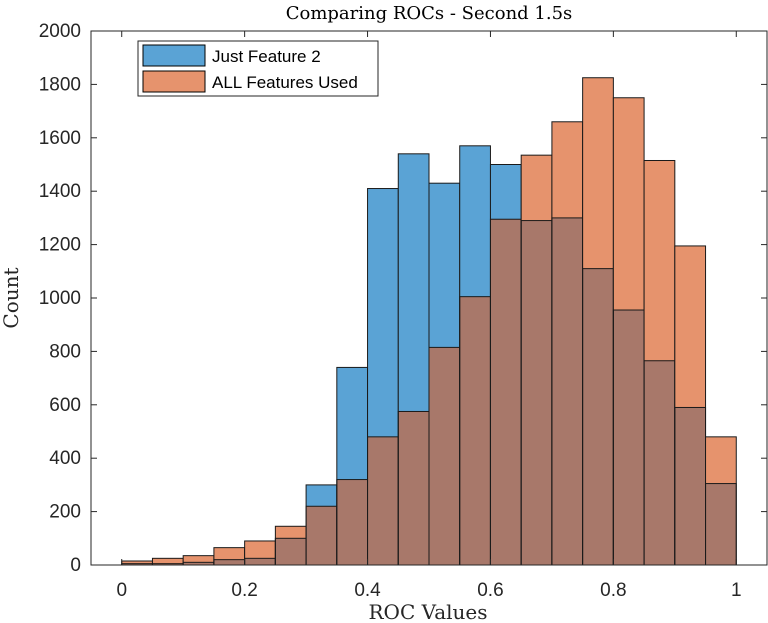  I want to click on x-tick-label: 0.2, so click(244, 590).